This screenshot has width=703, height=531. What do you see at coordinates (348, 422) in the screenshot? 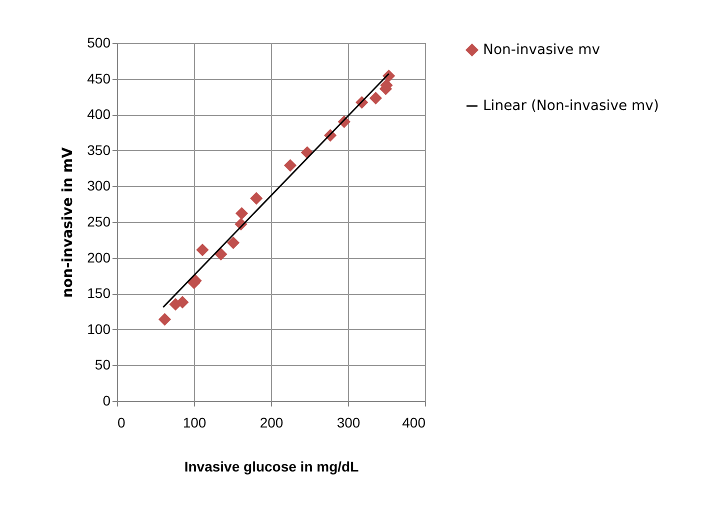
I see `x-tick-label: 300` at bounding box center [348, 422].